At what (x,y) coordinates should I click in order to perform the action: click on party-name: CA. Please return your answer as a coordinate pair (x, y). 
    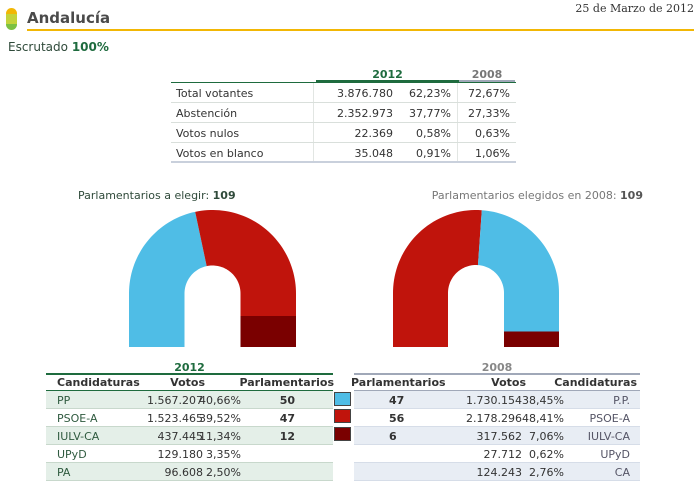
    Looking at the image, I should click on (622, 472).